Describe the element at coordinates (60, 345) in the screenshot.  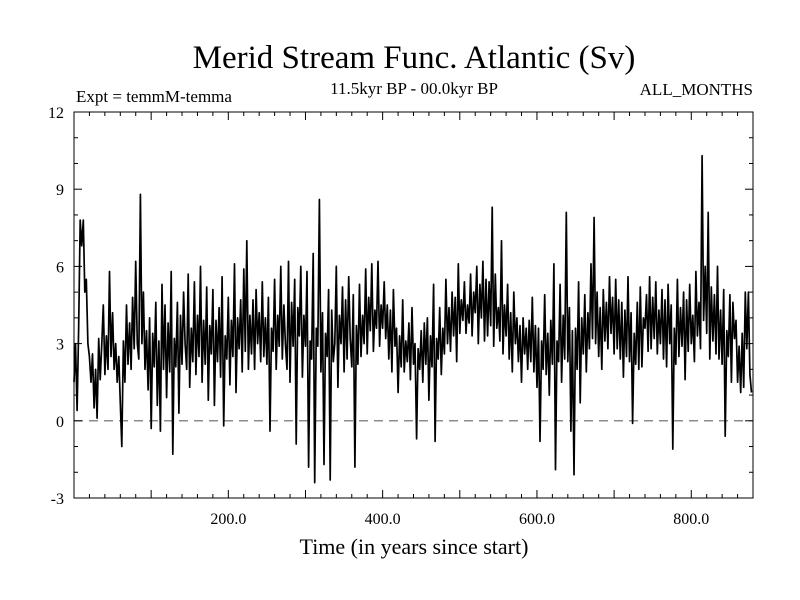
I see `y-tick-label: 3` at that location.